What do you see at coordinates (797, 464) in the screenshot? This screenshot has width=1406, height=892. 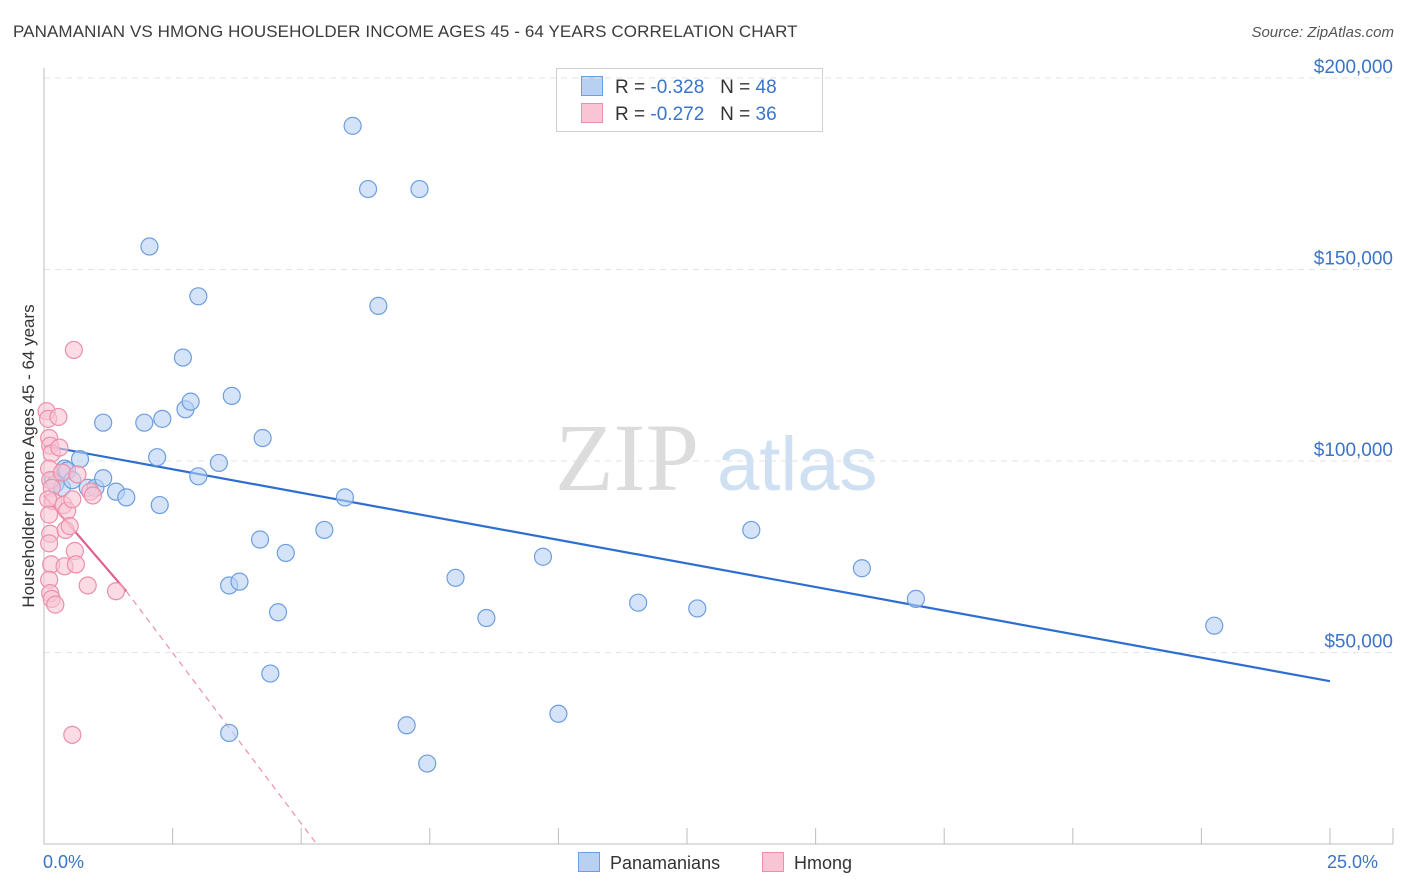 I see `watermark-atlas: atlas` at bounding box center [797, 464].